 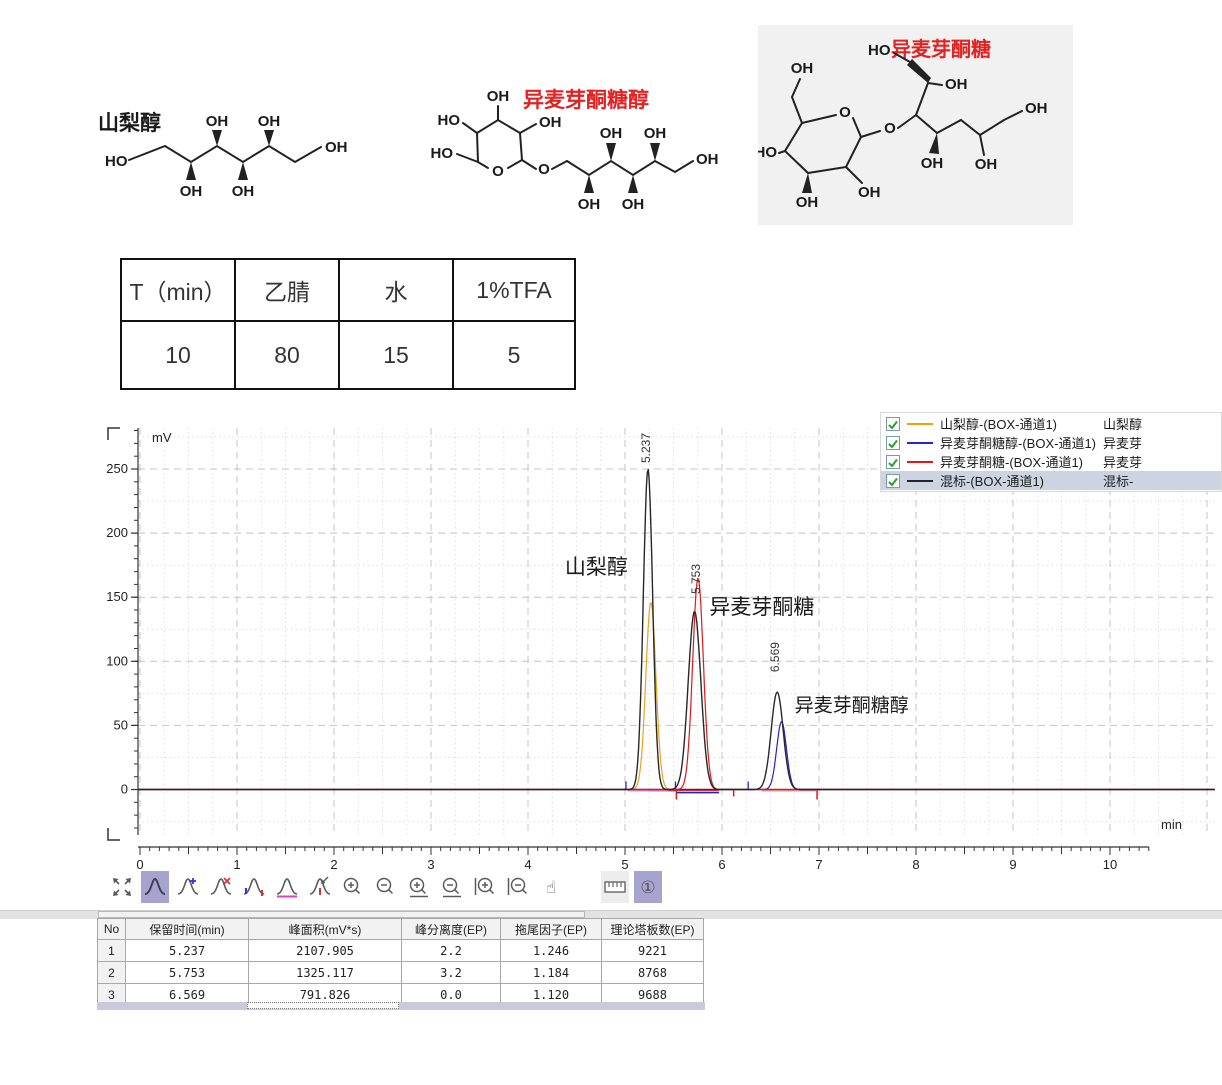 I want to click on y-tick-label: 50, so click(x=121, y=724).